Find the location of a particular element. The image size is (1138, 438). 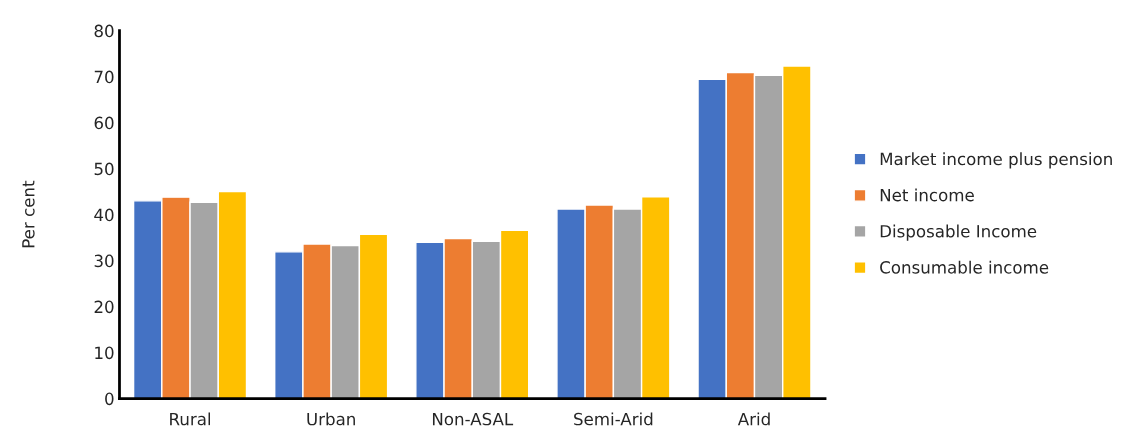

x-tick-label: Non-ASAL is located at coordinates (473, 419).